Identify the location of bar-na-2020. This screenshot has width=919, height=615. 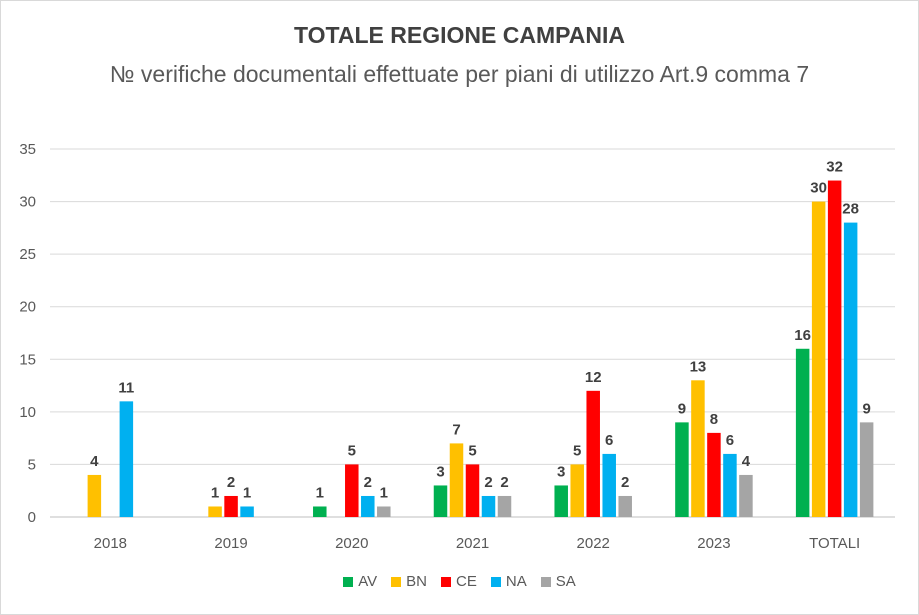
(368, 506).